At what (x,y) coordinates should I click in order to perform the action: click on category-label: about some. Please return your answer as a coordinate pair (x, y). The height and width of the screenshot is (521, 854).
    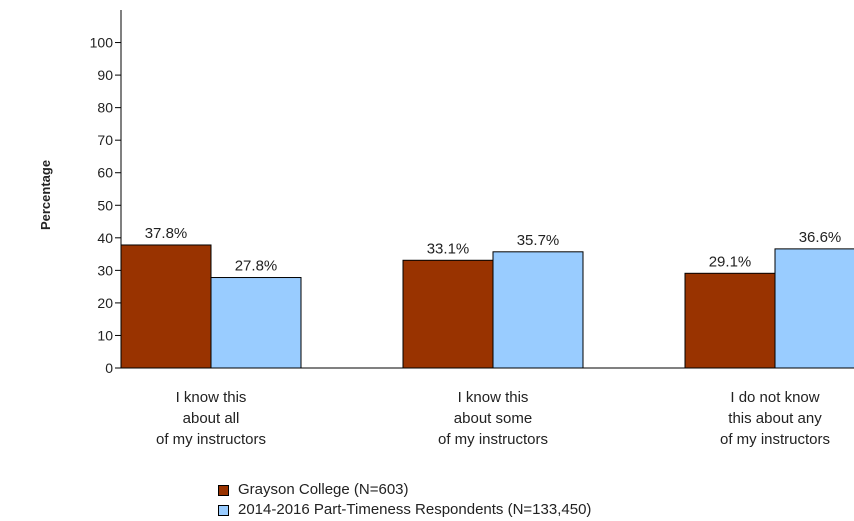
    Looking at the image, I should click on (493, 418).